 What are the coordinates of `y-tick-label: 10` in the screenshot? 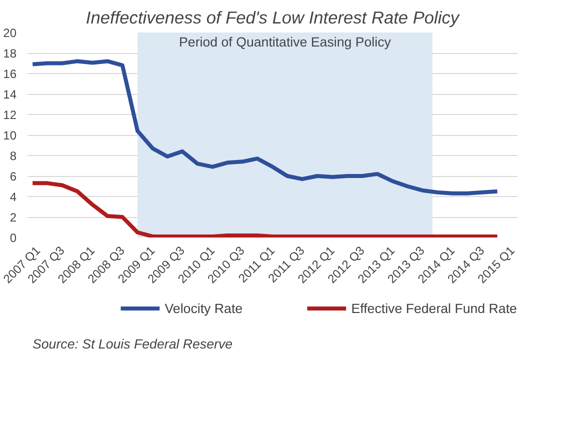 It's located at (10, 135).